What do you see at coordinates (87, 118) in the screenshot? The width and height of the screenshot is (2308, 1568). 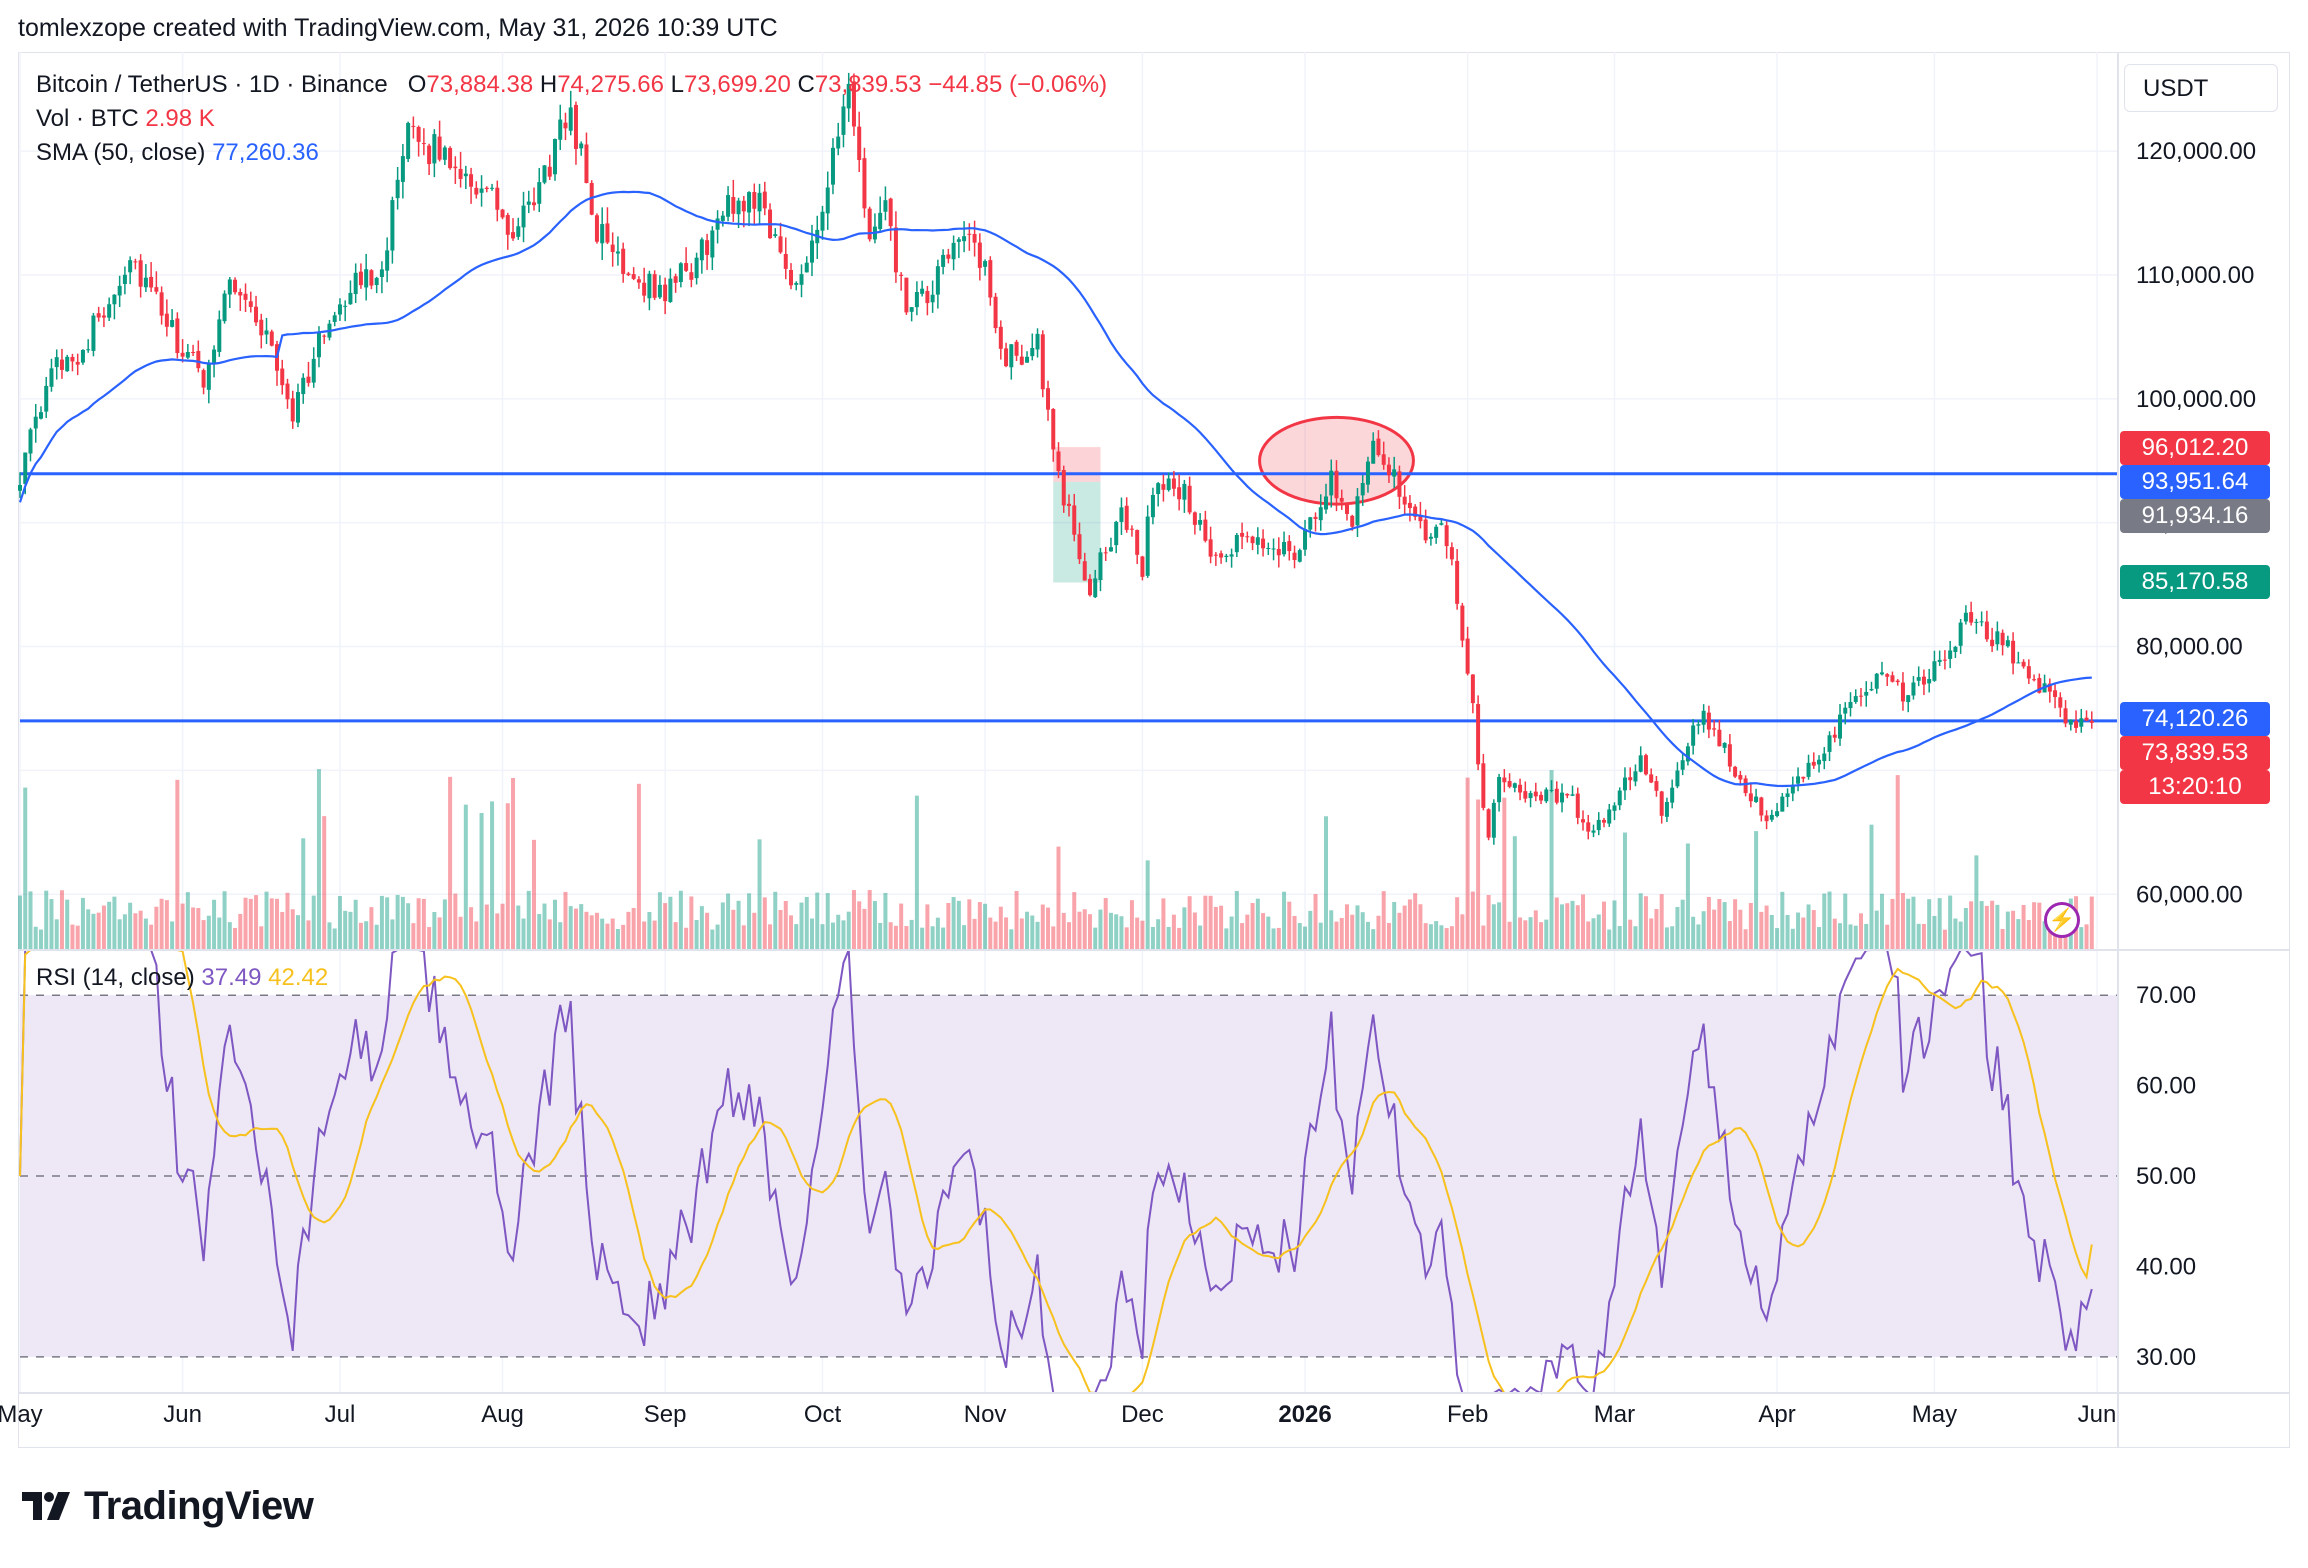 I see `volume-label: Vol · BTC` at bounding box center [87, 118].